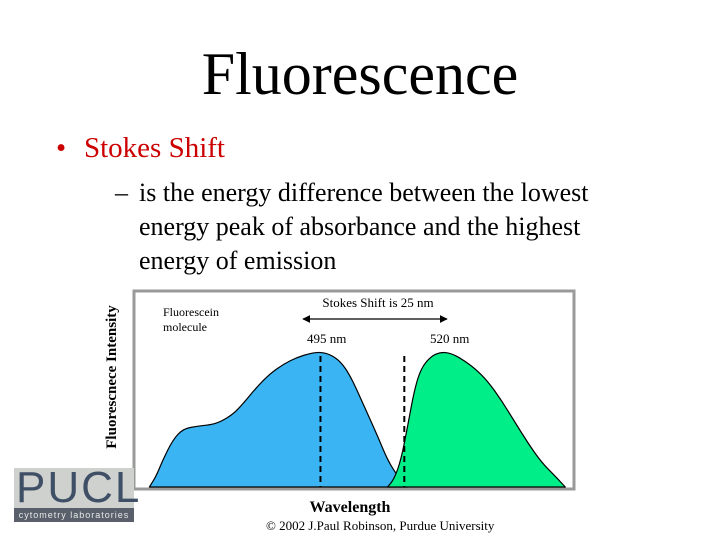 The image size is (720, 540). I want to click on pucl-logo: PUCL cytometry laboratories, so click(76, 494).